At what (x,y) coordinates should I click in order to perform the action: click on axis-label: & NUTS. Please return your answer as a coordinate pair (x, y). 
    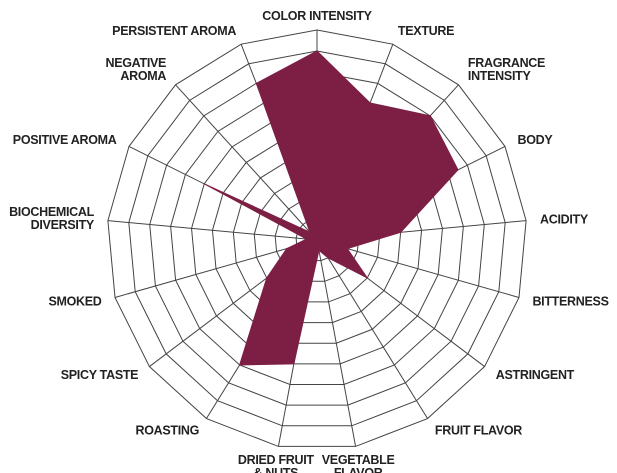
    Looking at the image, I should click on (275, 469).